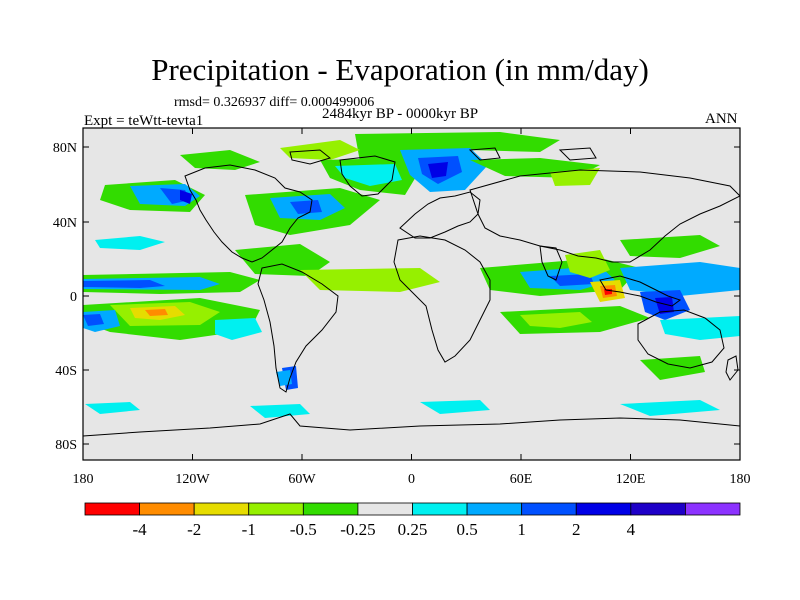  Describe the element at coordinates (66, 445) in the screenshot. I see `lat-label: 80S` at that location.